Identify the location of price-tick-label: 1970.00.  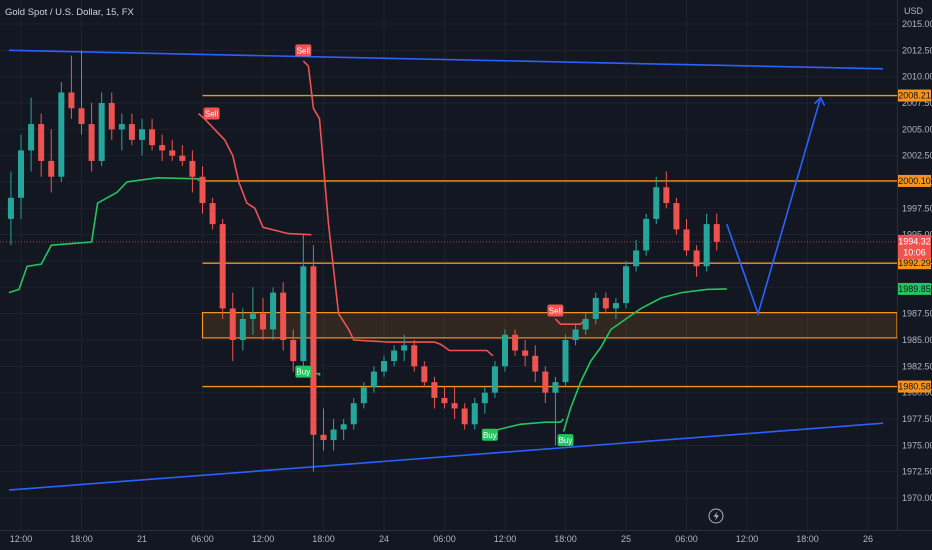
(917, 498).